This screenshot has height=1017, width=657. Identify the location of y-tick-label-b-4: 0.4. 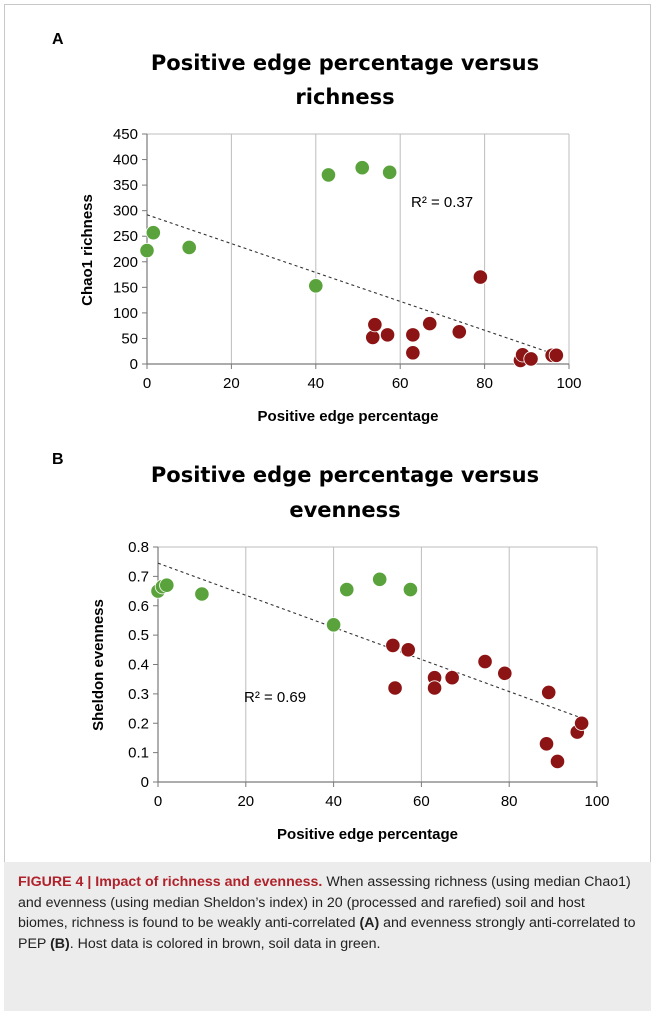
(138, 665).